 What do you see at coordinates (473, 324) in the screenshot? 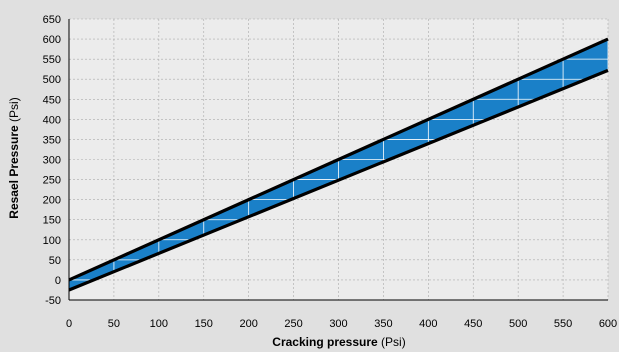
I see `x-tick-label: 450` at bounding box center [473, 324].